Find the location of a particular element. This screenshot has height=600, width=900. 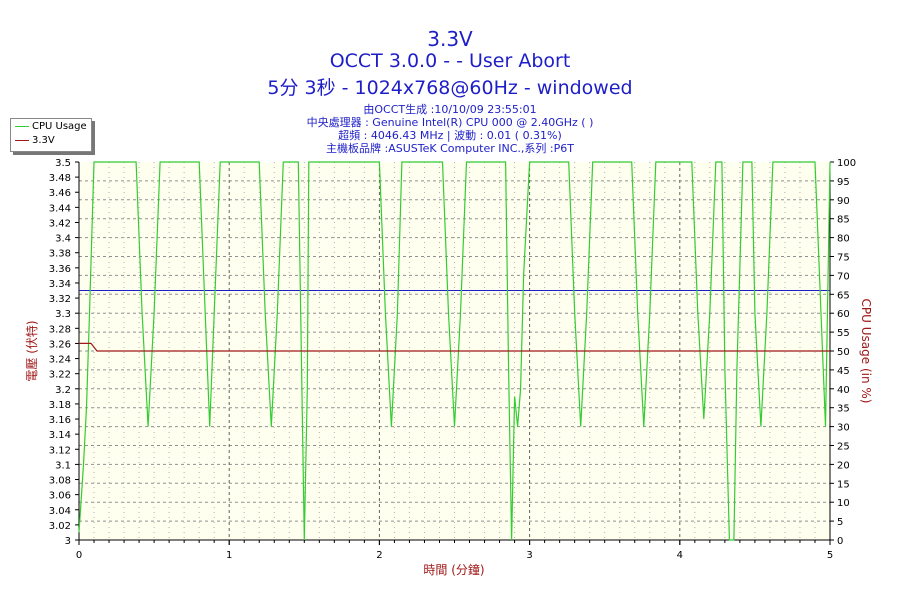

y-right-tick-label: 100 is located at coordinates (846, 163).